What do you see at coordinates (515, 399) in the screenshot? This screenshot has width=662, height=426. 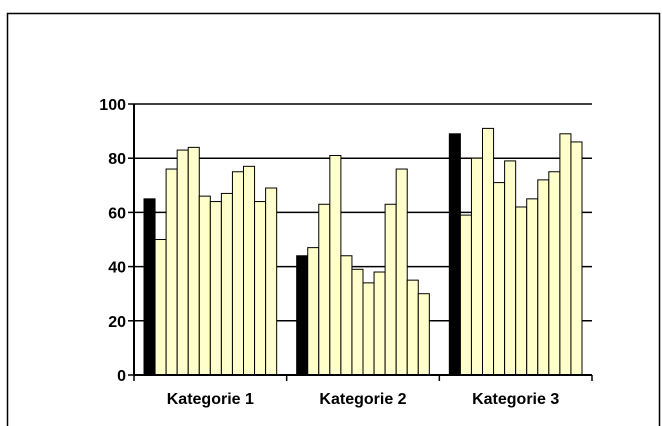 I see `category-label: Kategorie 3` at bounding box center [515, 399].